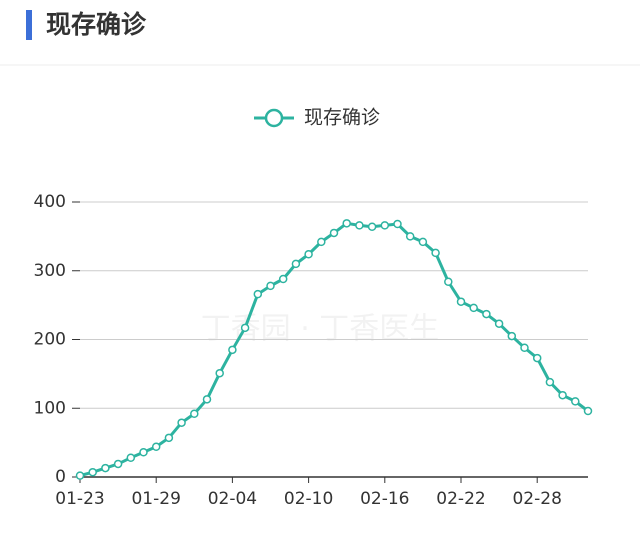 The width and height of the screenshot is (640, 534). I want to click on chart-title: 现存确诊, so click(96, 24).